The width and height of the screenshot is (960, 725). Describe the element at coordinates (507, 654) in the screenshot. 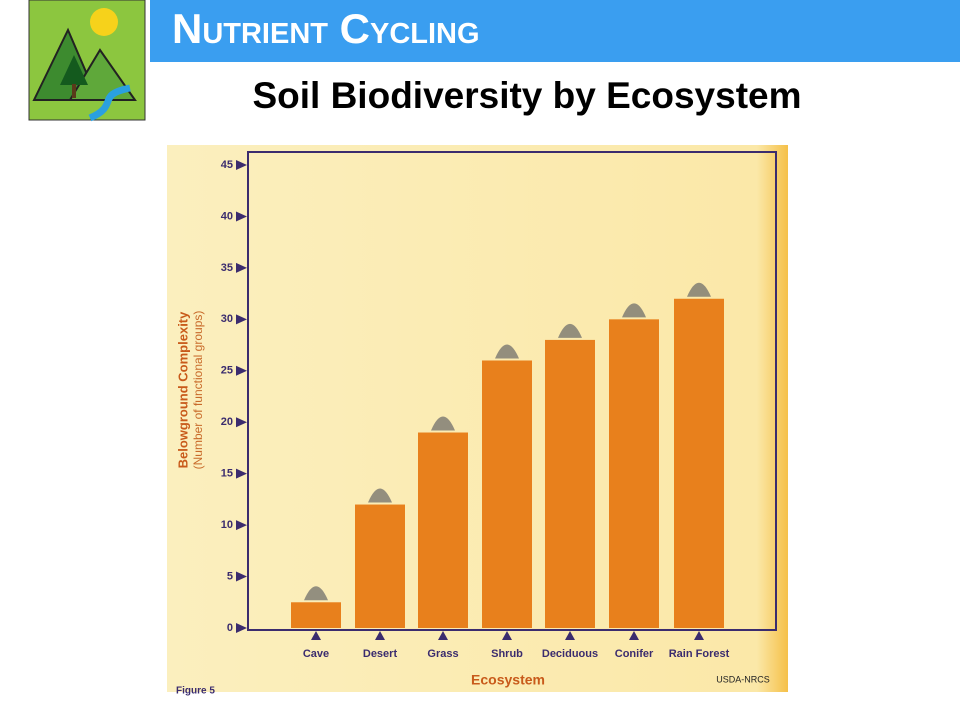

I see `x-tick-label: Shrub` at that location.